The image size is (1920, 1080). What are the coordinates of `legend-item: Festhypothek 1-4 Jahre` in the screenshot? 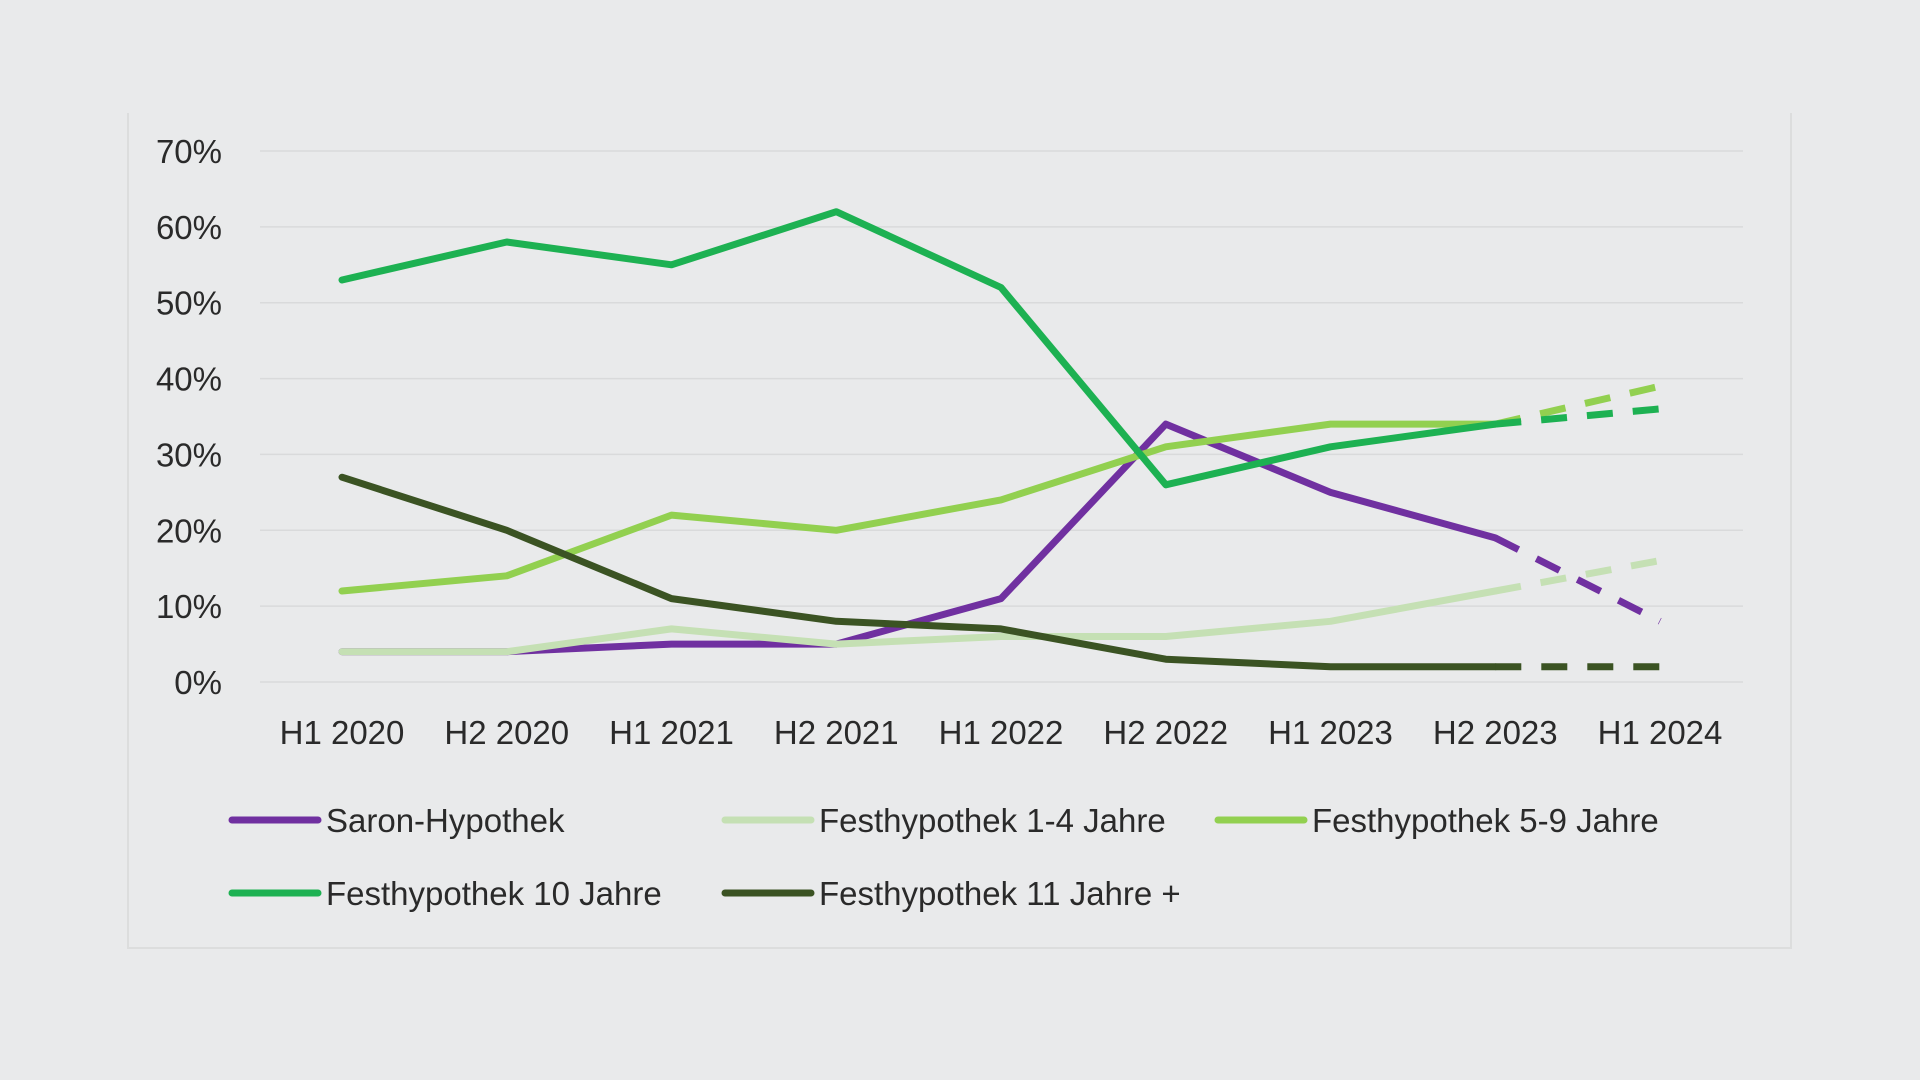 It's located at (943, 820).